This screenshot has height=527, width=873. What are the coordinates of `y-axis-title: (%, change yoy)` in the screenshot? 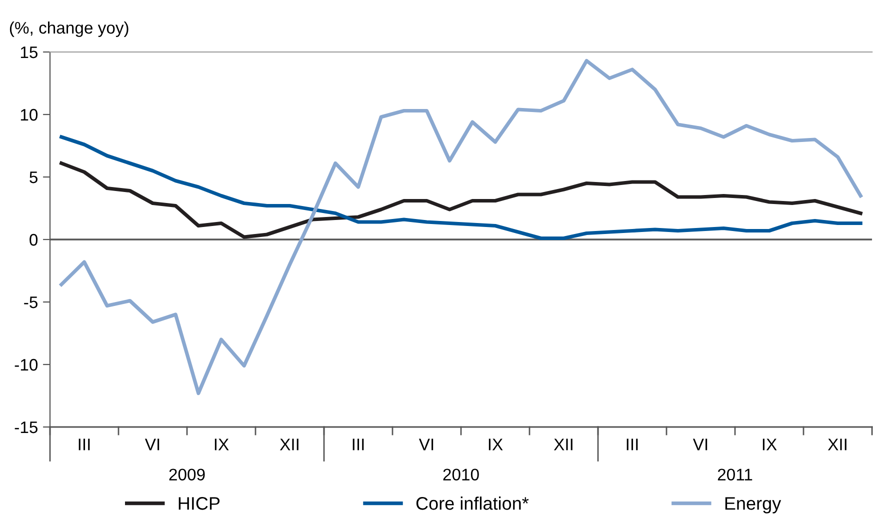 It's located at (69, 29).